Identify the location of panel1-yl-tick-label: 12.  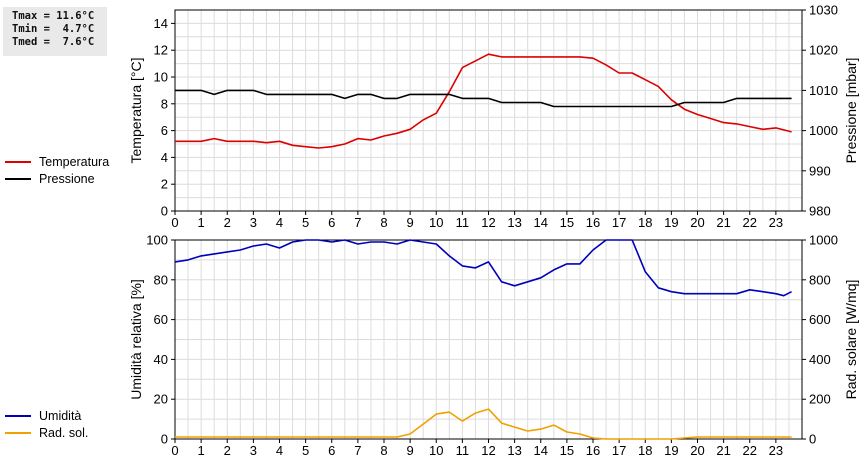
(161, 50).